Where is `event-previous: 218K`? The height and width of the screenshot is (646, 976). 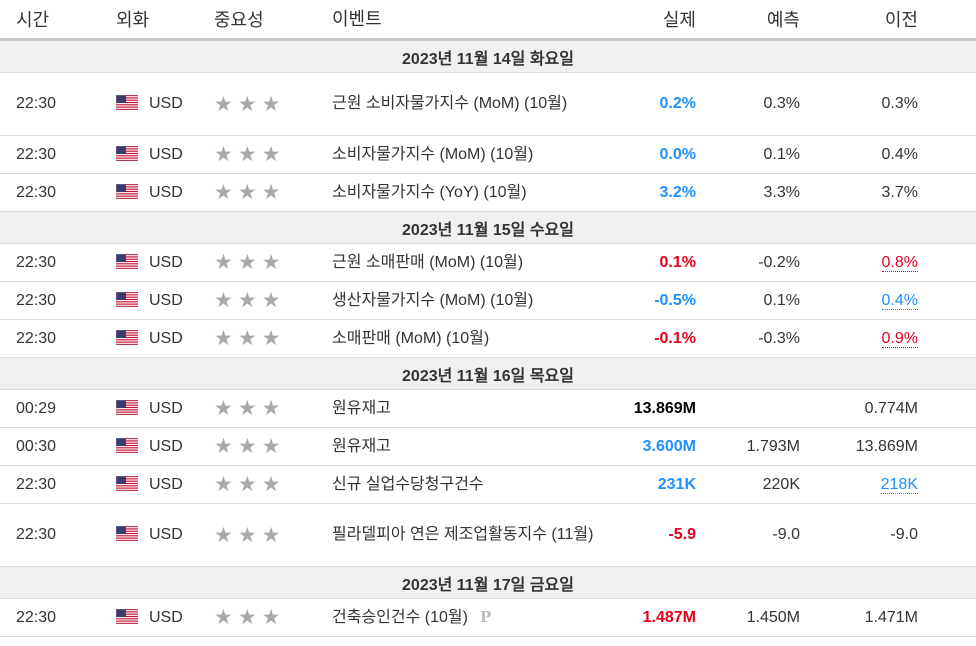
event-previous: 218K is located at coordinates (890, 484).